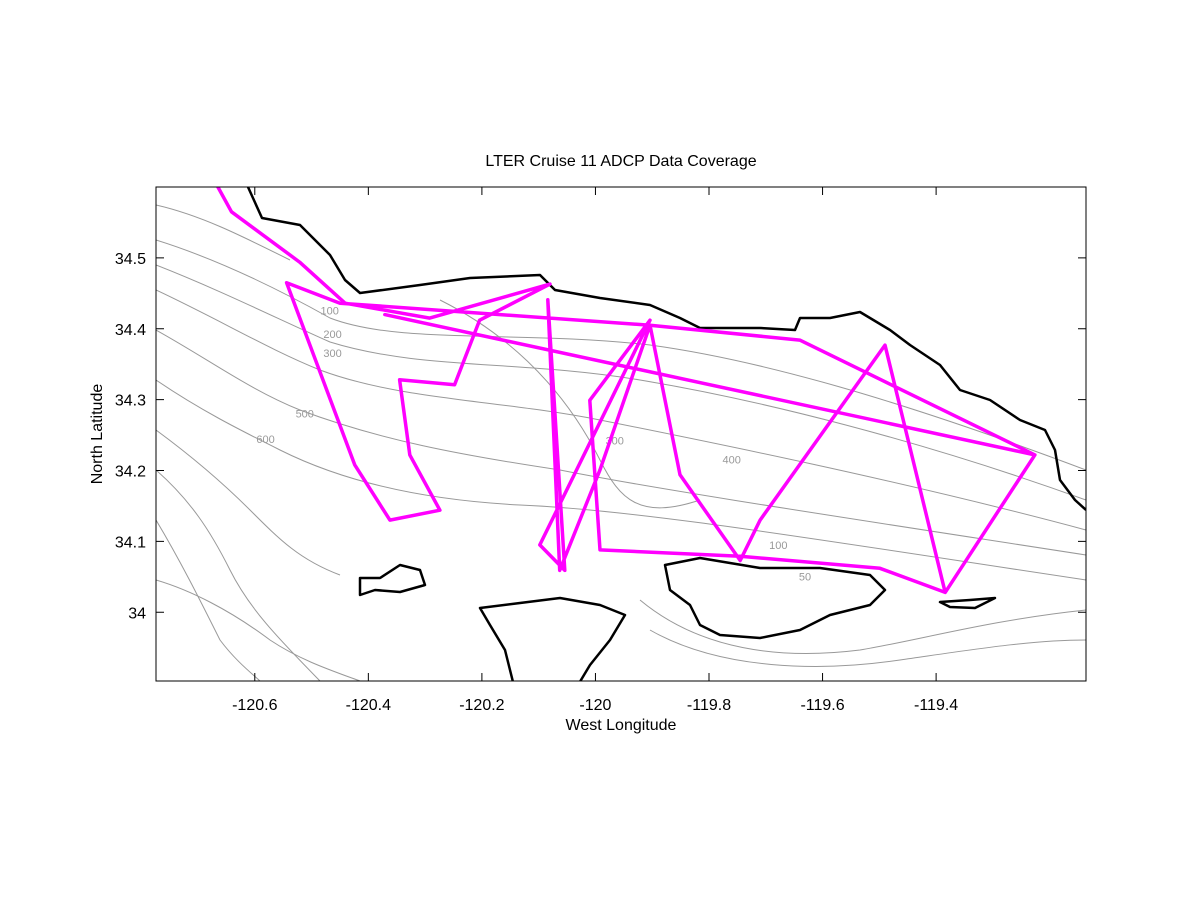  What do you see at coordinates (936, 705) in the screenshot?
I see `x-tick-label: -119.4` at bounding box center [936, 705].